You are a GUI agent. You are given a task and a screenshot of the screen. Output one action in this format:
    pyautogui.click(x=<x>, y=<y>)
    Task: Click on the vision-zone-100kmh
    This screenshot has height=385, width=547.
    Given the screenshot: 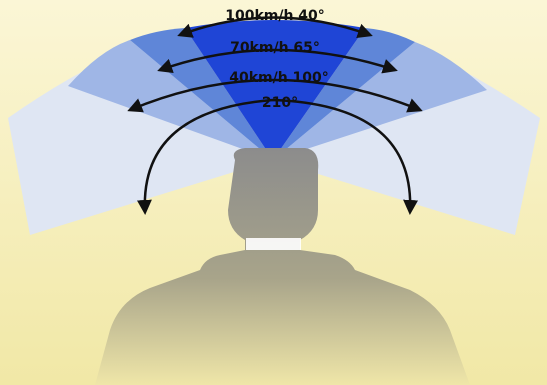 What is the action you would take?
    pyautogui.click(x=275, y=90)
    